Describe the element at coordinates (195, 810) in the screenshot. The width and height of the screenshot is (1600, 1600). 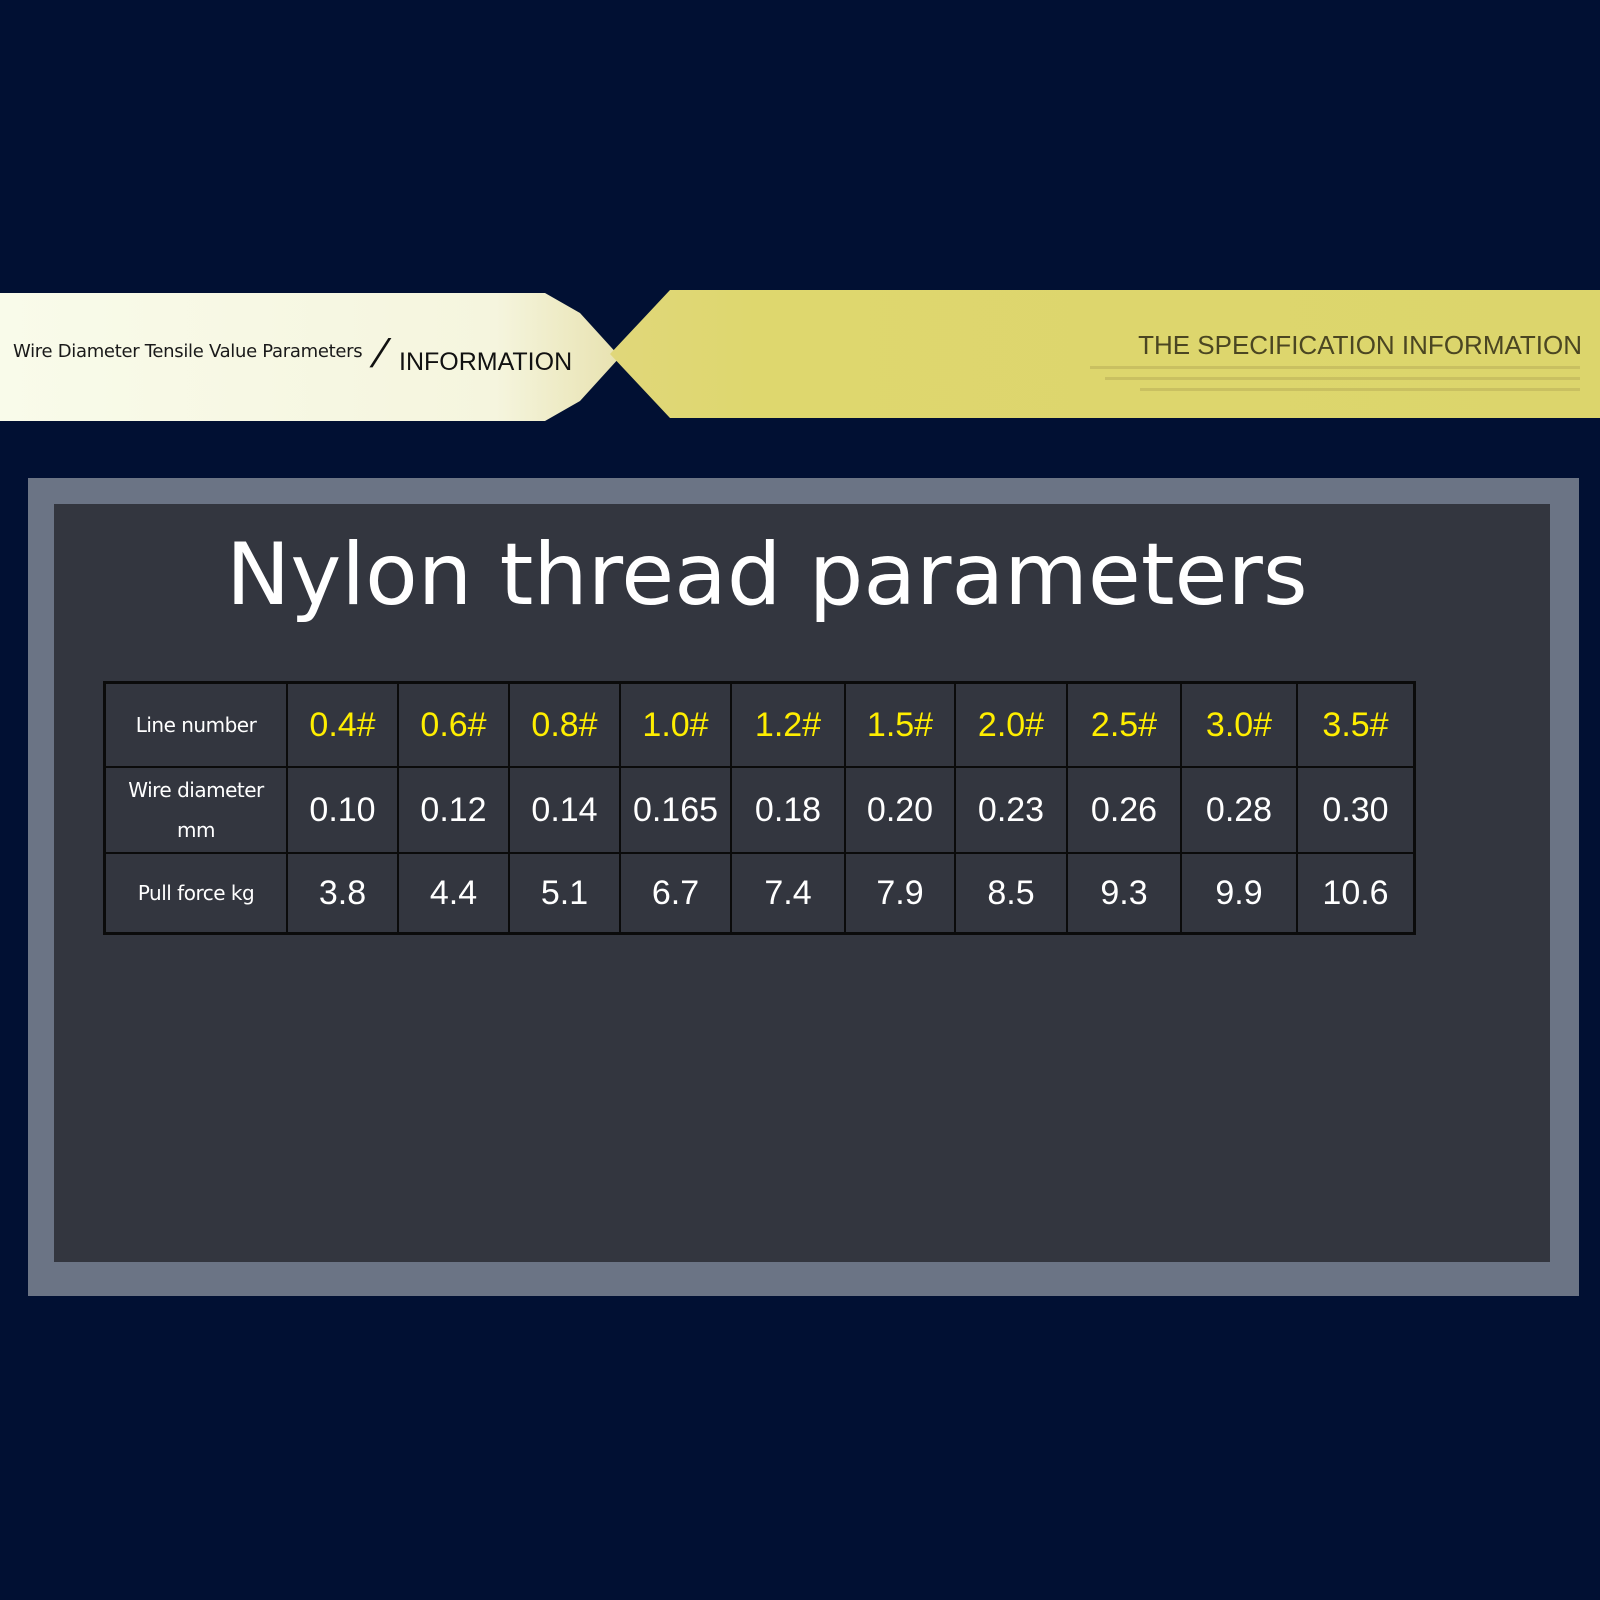
I see `row-label: Wire diameter mm` at that location.